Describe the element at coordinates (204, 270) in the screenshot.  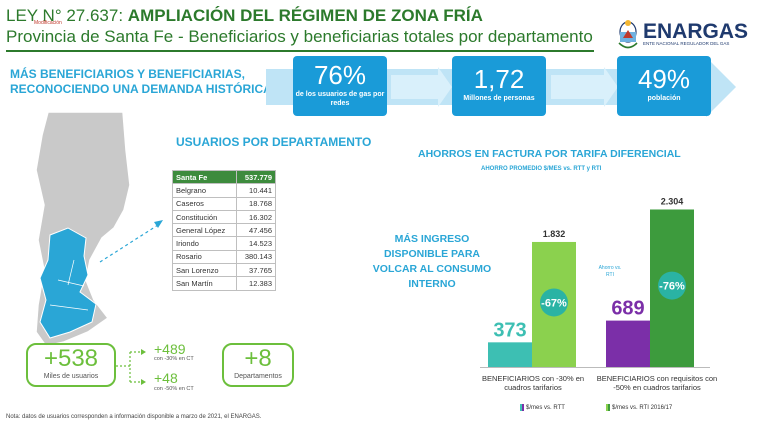
I see `table-cell-name: San Lorenzo` at that location.